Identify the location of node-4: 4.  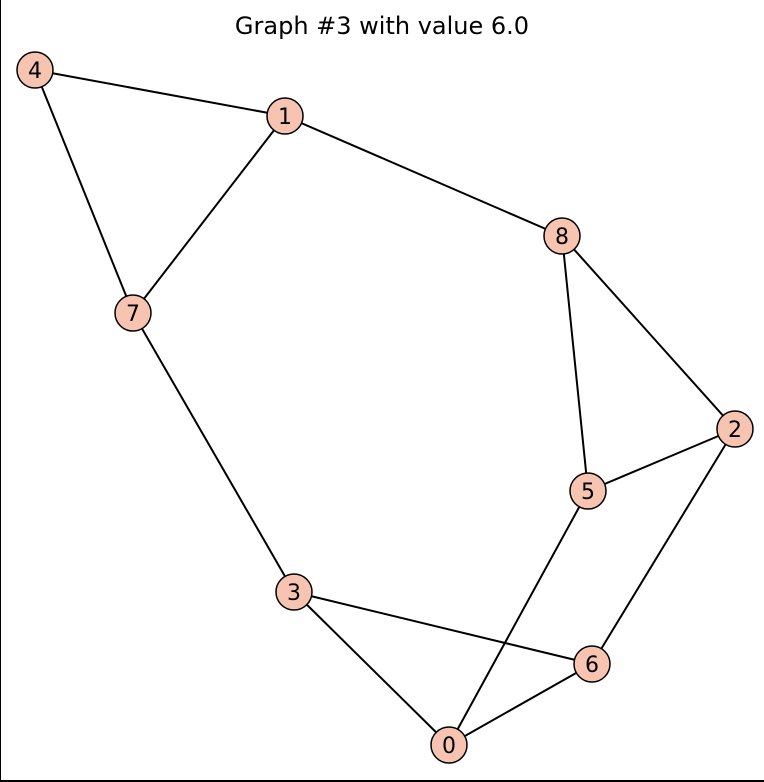
(35, 70).